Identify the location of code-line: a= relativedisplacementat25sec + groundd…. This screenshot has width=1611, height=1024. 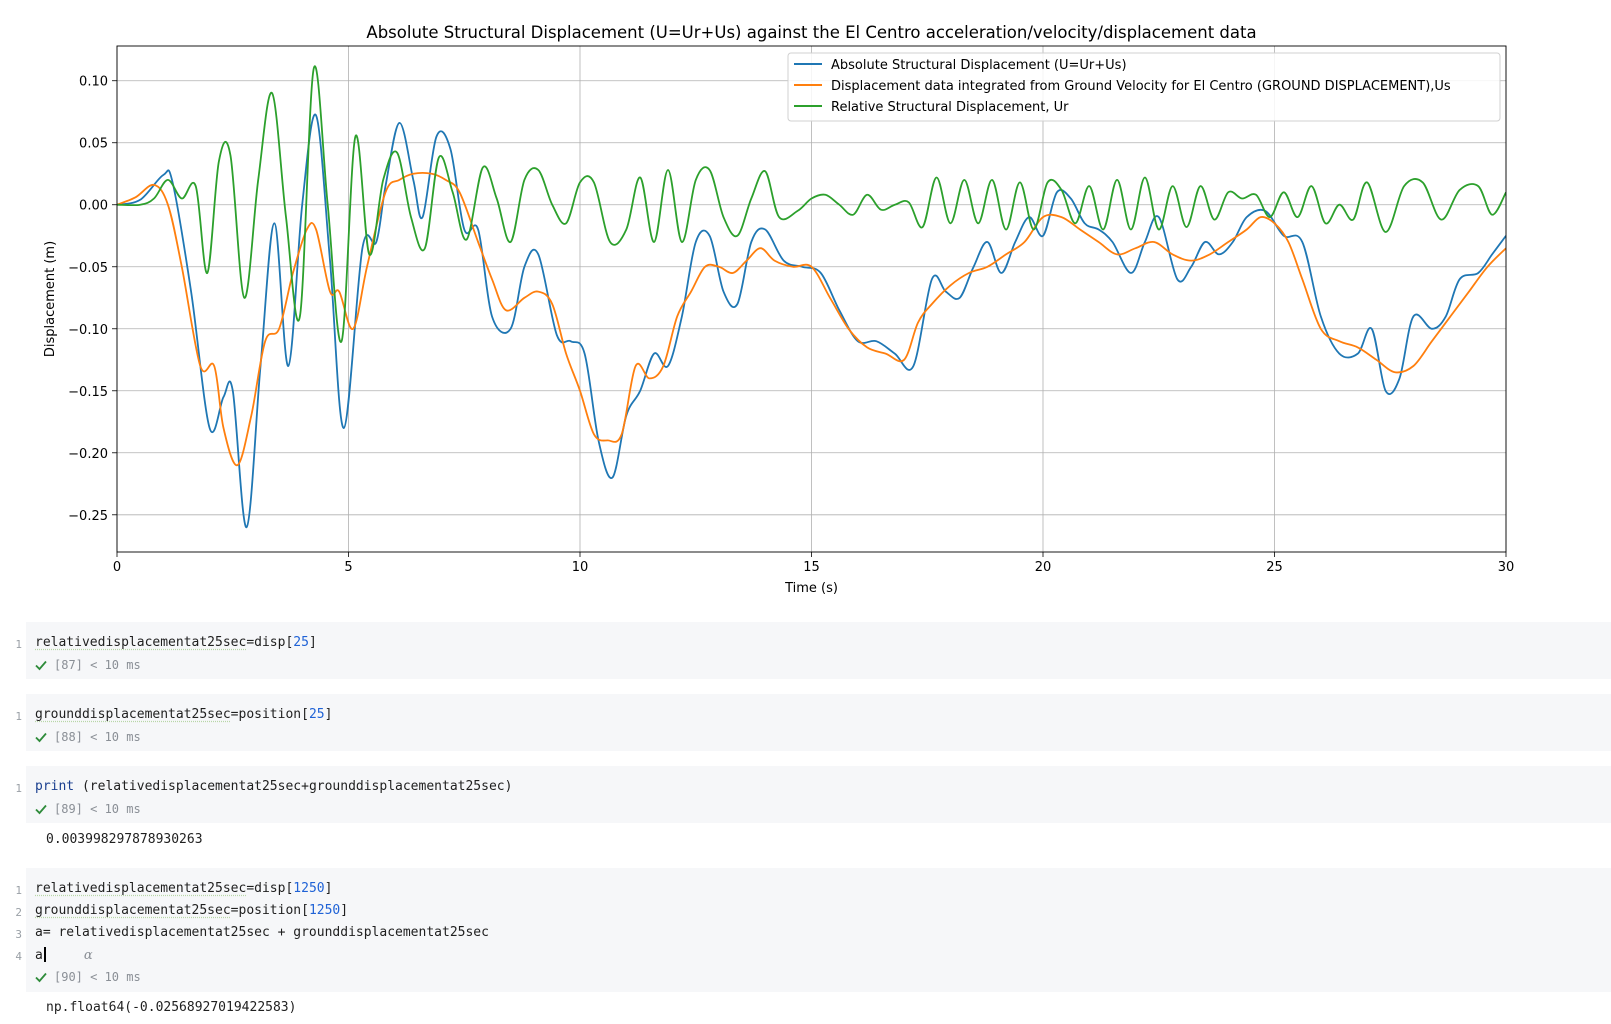
(262, 932).